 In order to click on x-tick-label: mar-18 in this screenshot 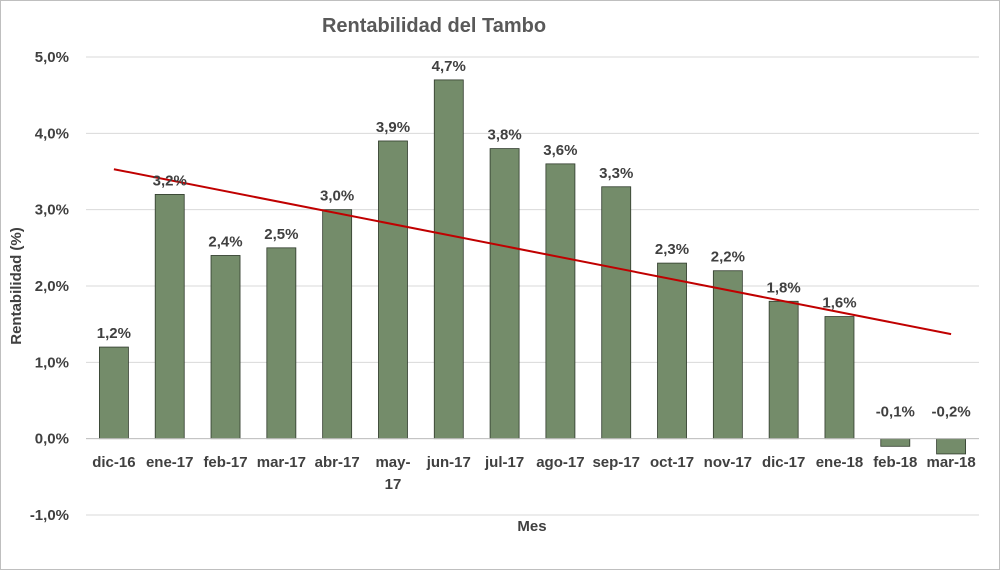, I will do `click(950, 462)`.